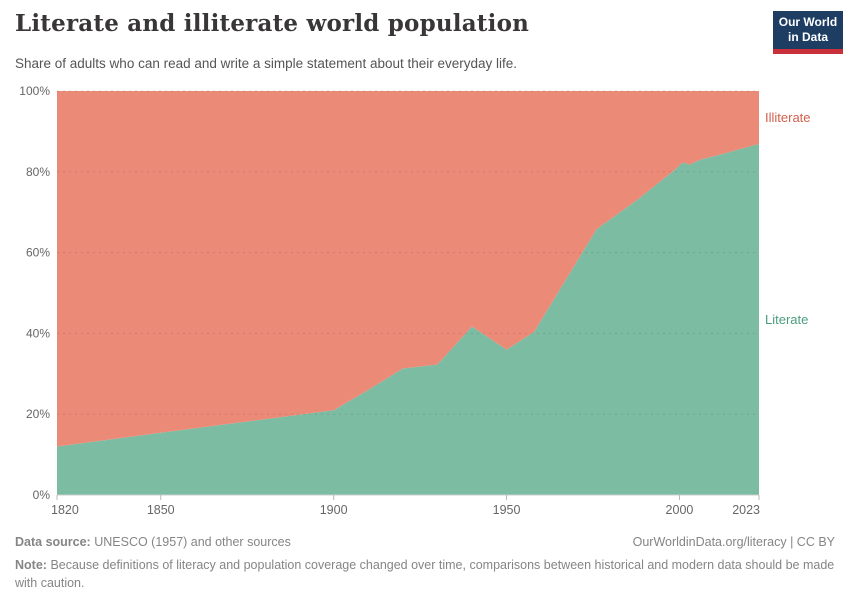 This screenshot has width=850, height=600. What do you see at coordinates (161, 510) in the screenshot?
I see `x-tick-label-1850: 1850` at bounding box center [161, 510].